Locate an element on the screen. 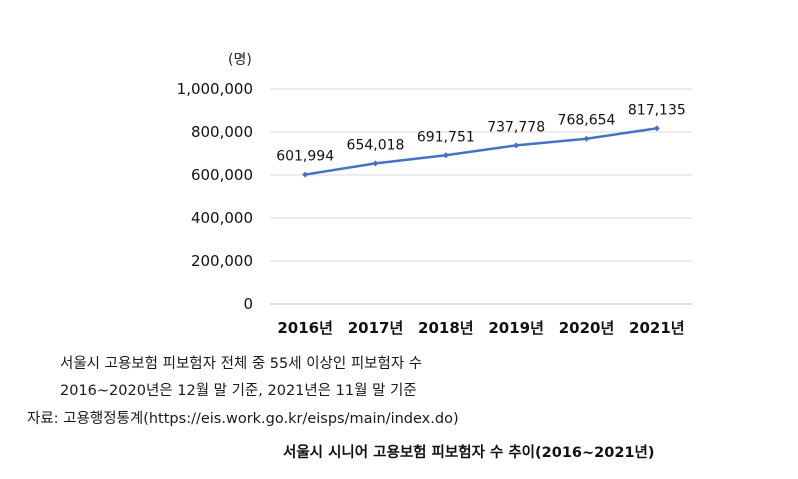 This screenshot has width=798, height=479. y-tick-label: 1,000,000 is located at coordinates (215, 89).